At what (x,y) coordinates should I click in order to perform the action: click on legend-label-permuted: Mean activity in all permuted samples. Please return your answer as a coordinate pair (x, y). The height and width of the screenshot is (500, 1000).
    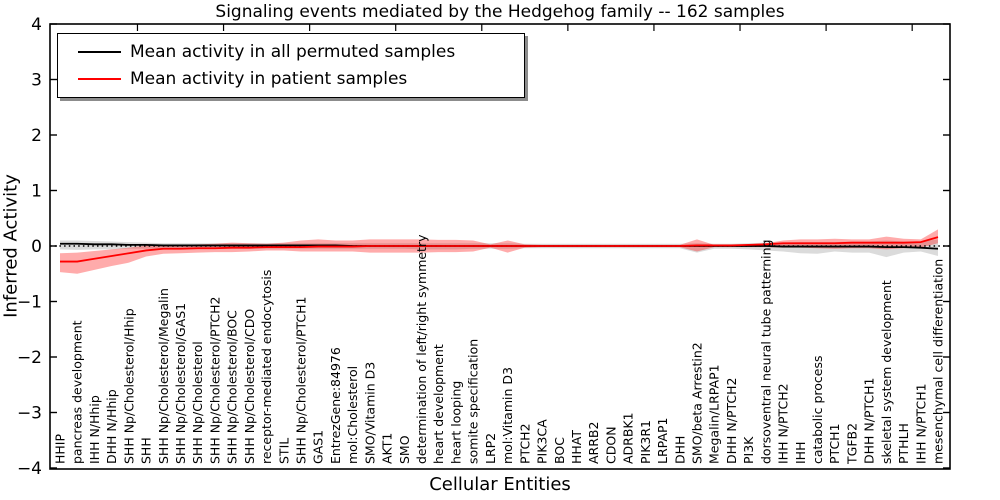
    Looking at the image, I should click on (293, 52).